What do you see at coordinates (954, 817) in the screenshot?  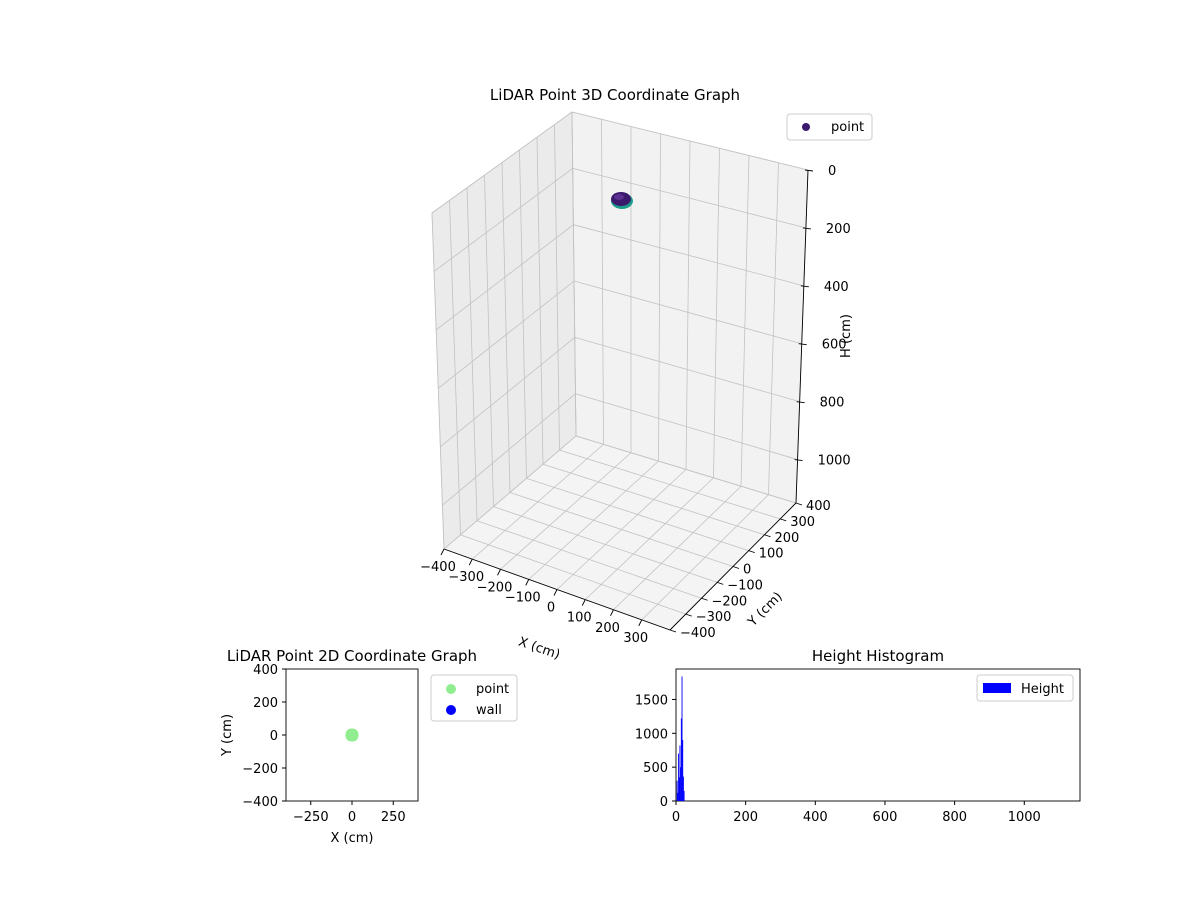 I see `x-tick-label: 800` at bounding box center [954, 817].